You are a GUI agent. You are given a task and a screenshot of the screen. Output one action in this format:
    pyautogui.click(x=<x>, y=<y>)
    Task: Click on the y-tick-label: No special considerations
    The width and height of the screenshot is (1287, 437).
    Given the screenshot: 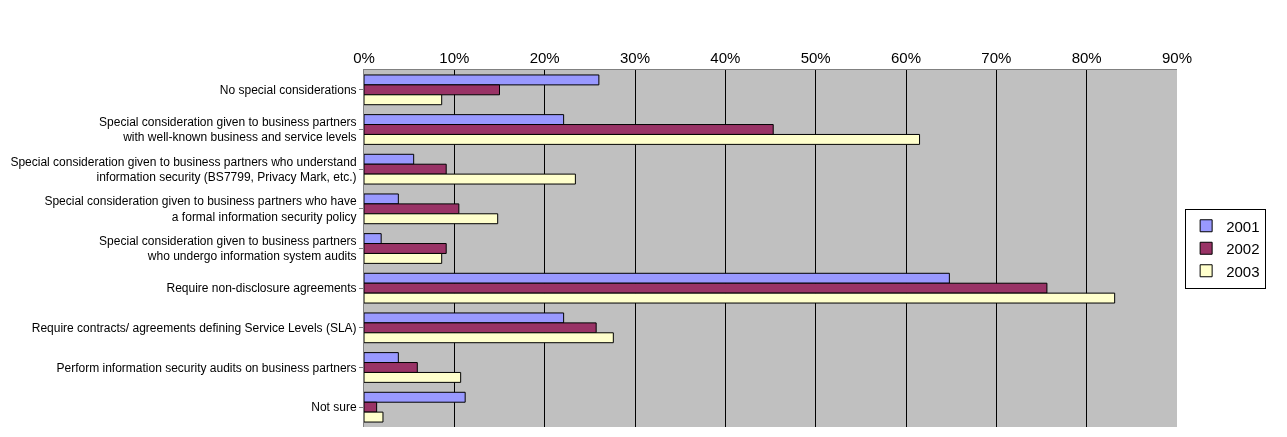 What is the action you would take?
    pyautogui.click(x=288, y=90)
    